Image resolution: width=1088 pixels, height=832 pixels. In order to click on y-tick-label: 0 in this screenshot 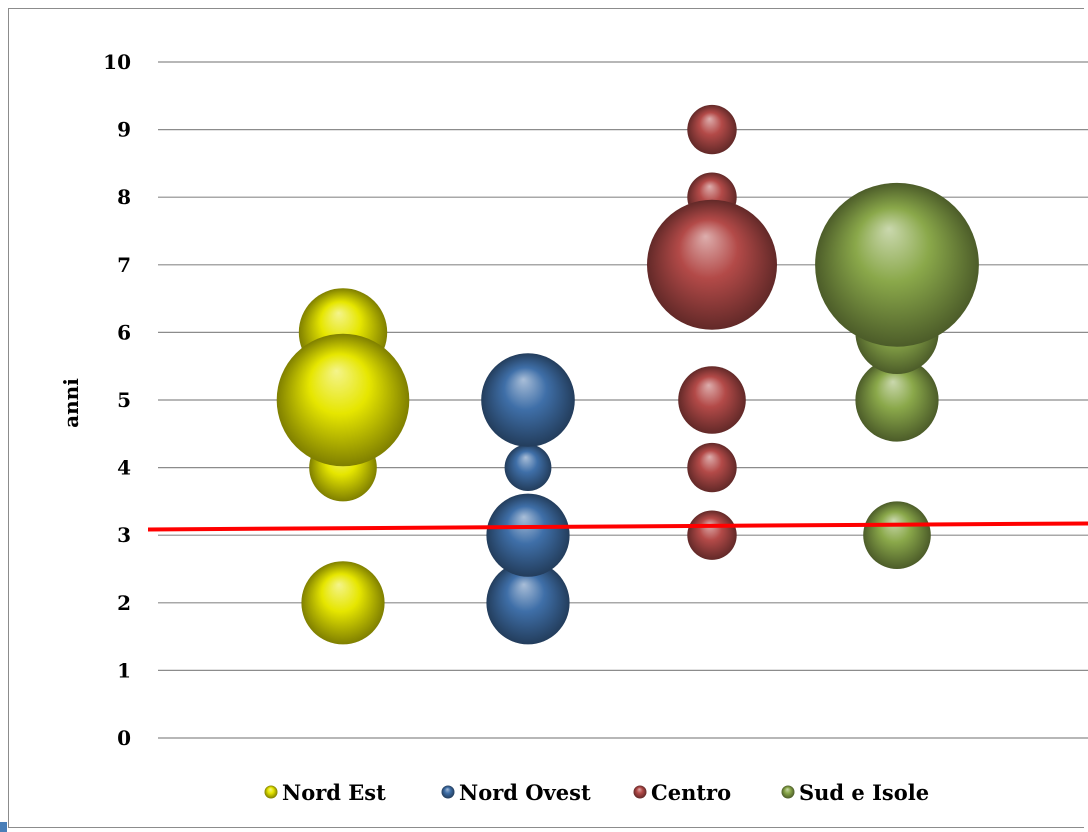, I will do `click(124, 738)`.